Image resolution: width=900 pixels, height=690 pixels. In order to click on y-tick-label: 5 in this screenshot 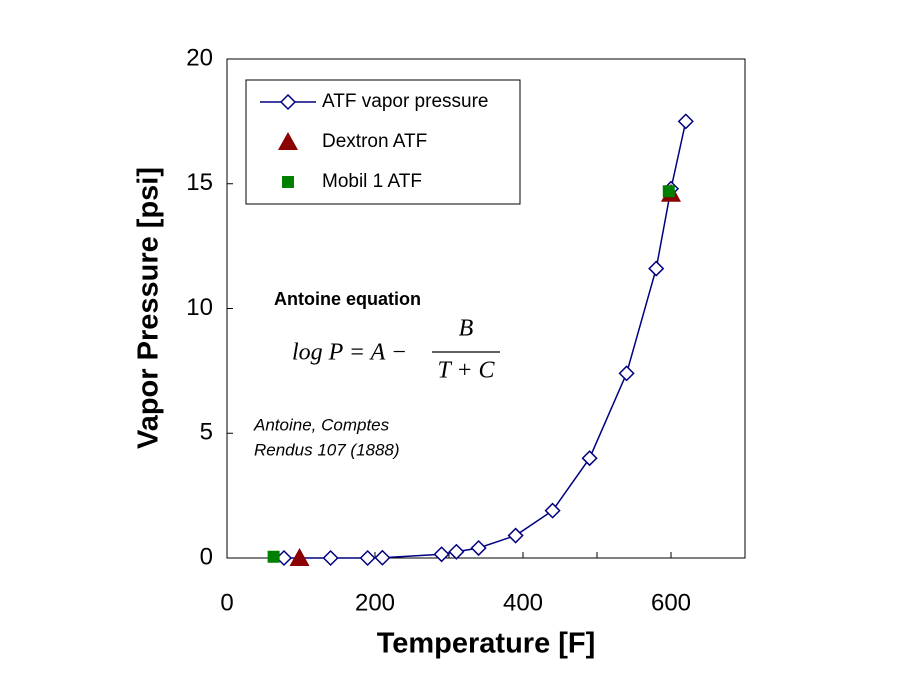, I will do `click(206, 432)`.